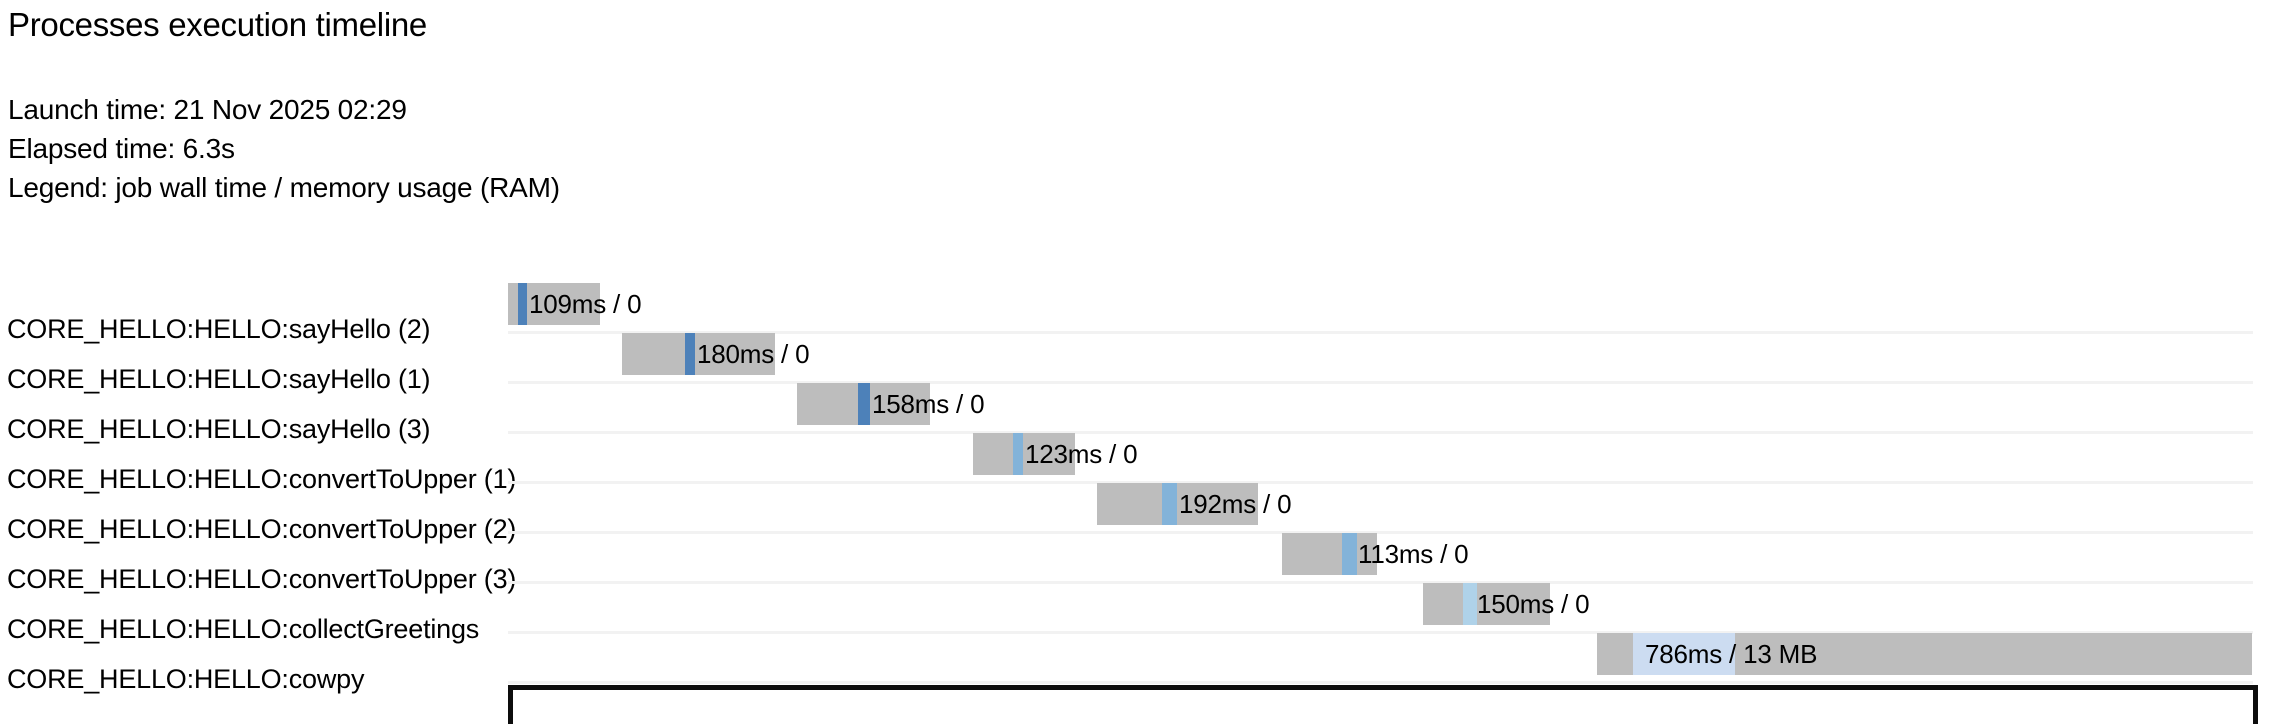 The width and height of the screenshot is (2284, 724). What do you see at coordinates (186, 679) in the screenshot?
I see `task-name-label: CORE_HELLO:HELLO:cowpy` at bounding box center [186, 679].